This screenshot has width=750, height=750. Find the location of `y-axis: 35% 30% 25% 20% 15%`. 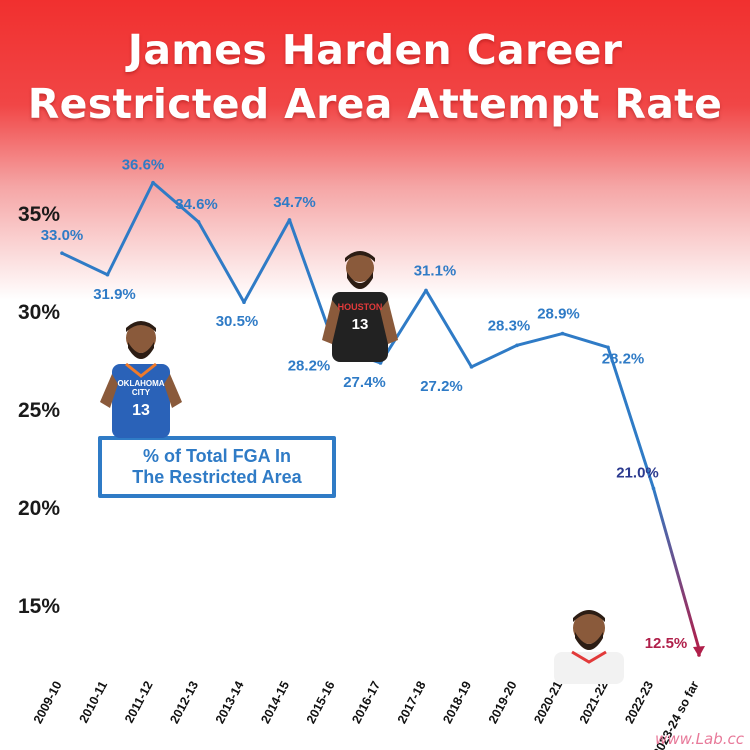

y-axis: 35% 30% 25% 20% 15% is located at coordinates (39, 410).